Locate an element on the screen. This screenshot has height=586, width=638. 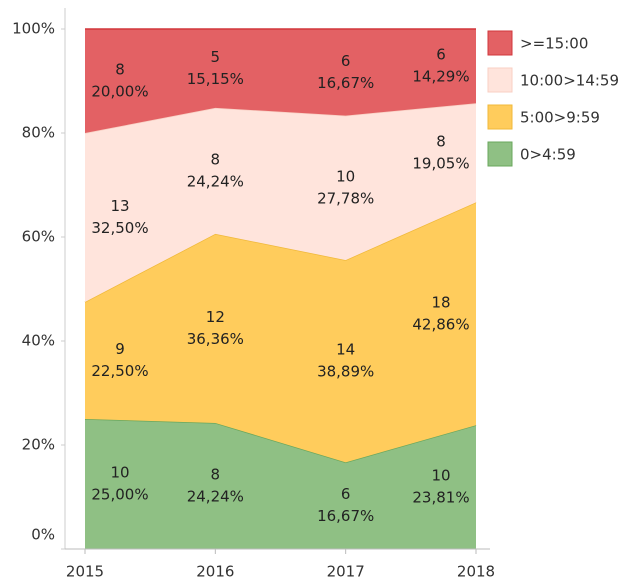
x-tick-label: 2016 is located at coordinates (215, 572).